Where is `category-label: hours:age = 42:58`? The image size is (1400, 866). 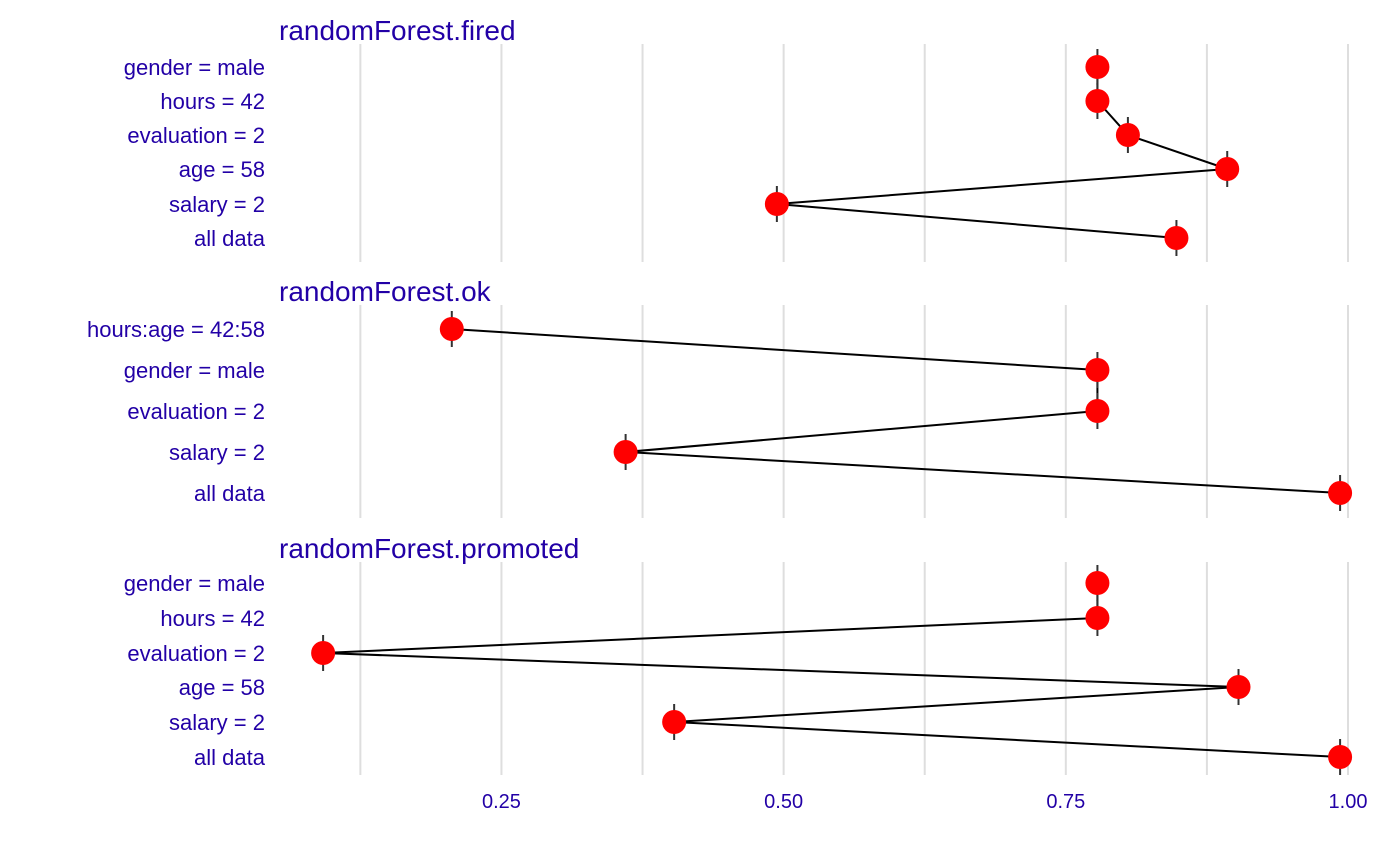
category-label: hours:age = 42:58 is located at coordinates (176, 329).